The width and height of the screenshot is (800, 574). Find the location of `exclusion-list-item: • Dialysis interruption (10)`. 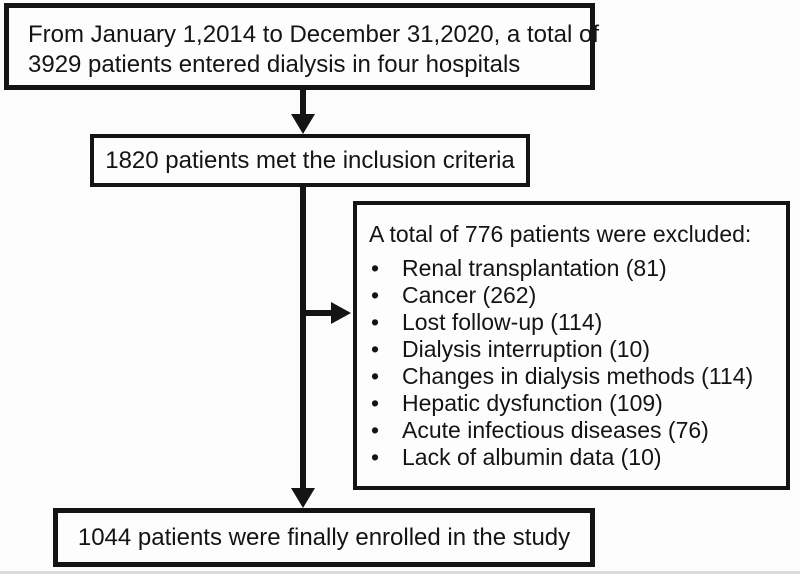

exclusion-list-item: • Dialysis interruption (10) is located at coordinates (573, 349).